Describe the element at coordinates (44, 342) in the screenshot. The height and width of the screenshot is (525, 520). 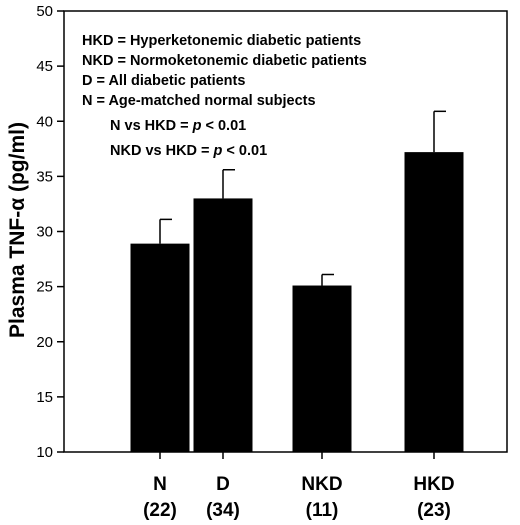
I see `y-tick-label: 20` at that location.